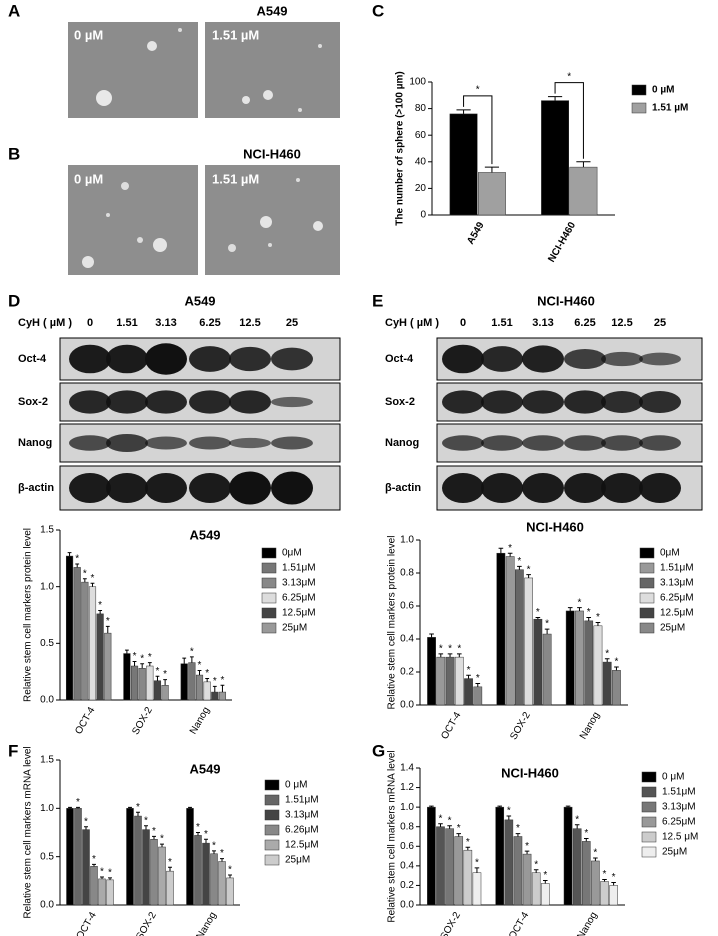 This screenshot has height=936, width=718. Describe the element at coordinates (47, 530) in the screenshot. I see `y-tick-label: 1.5` at that location.